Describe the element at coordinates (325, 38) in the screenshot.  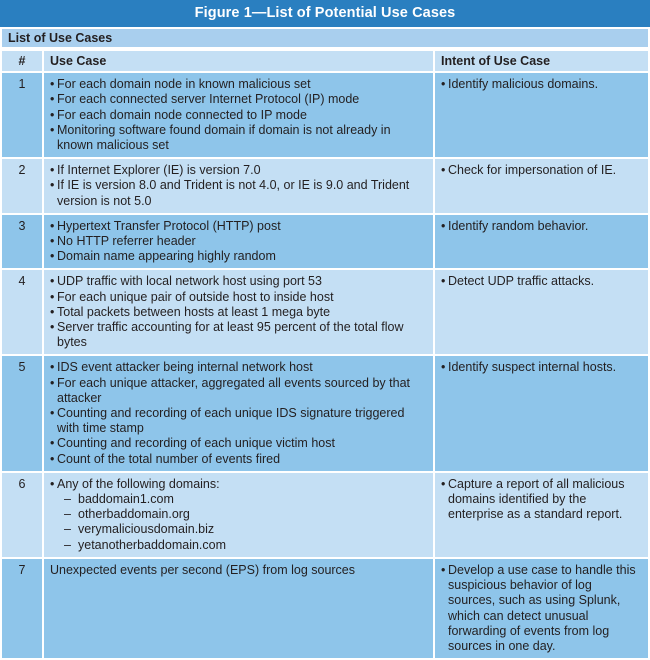
I see `table-caption: List of Use Cases` at that location.